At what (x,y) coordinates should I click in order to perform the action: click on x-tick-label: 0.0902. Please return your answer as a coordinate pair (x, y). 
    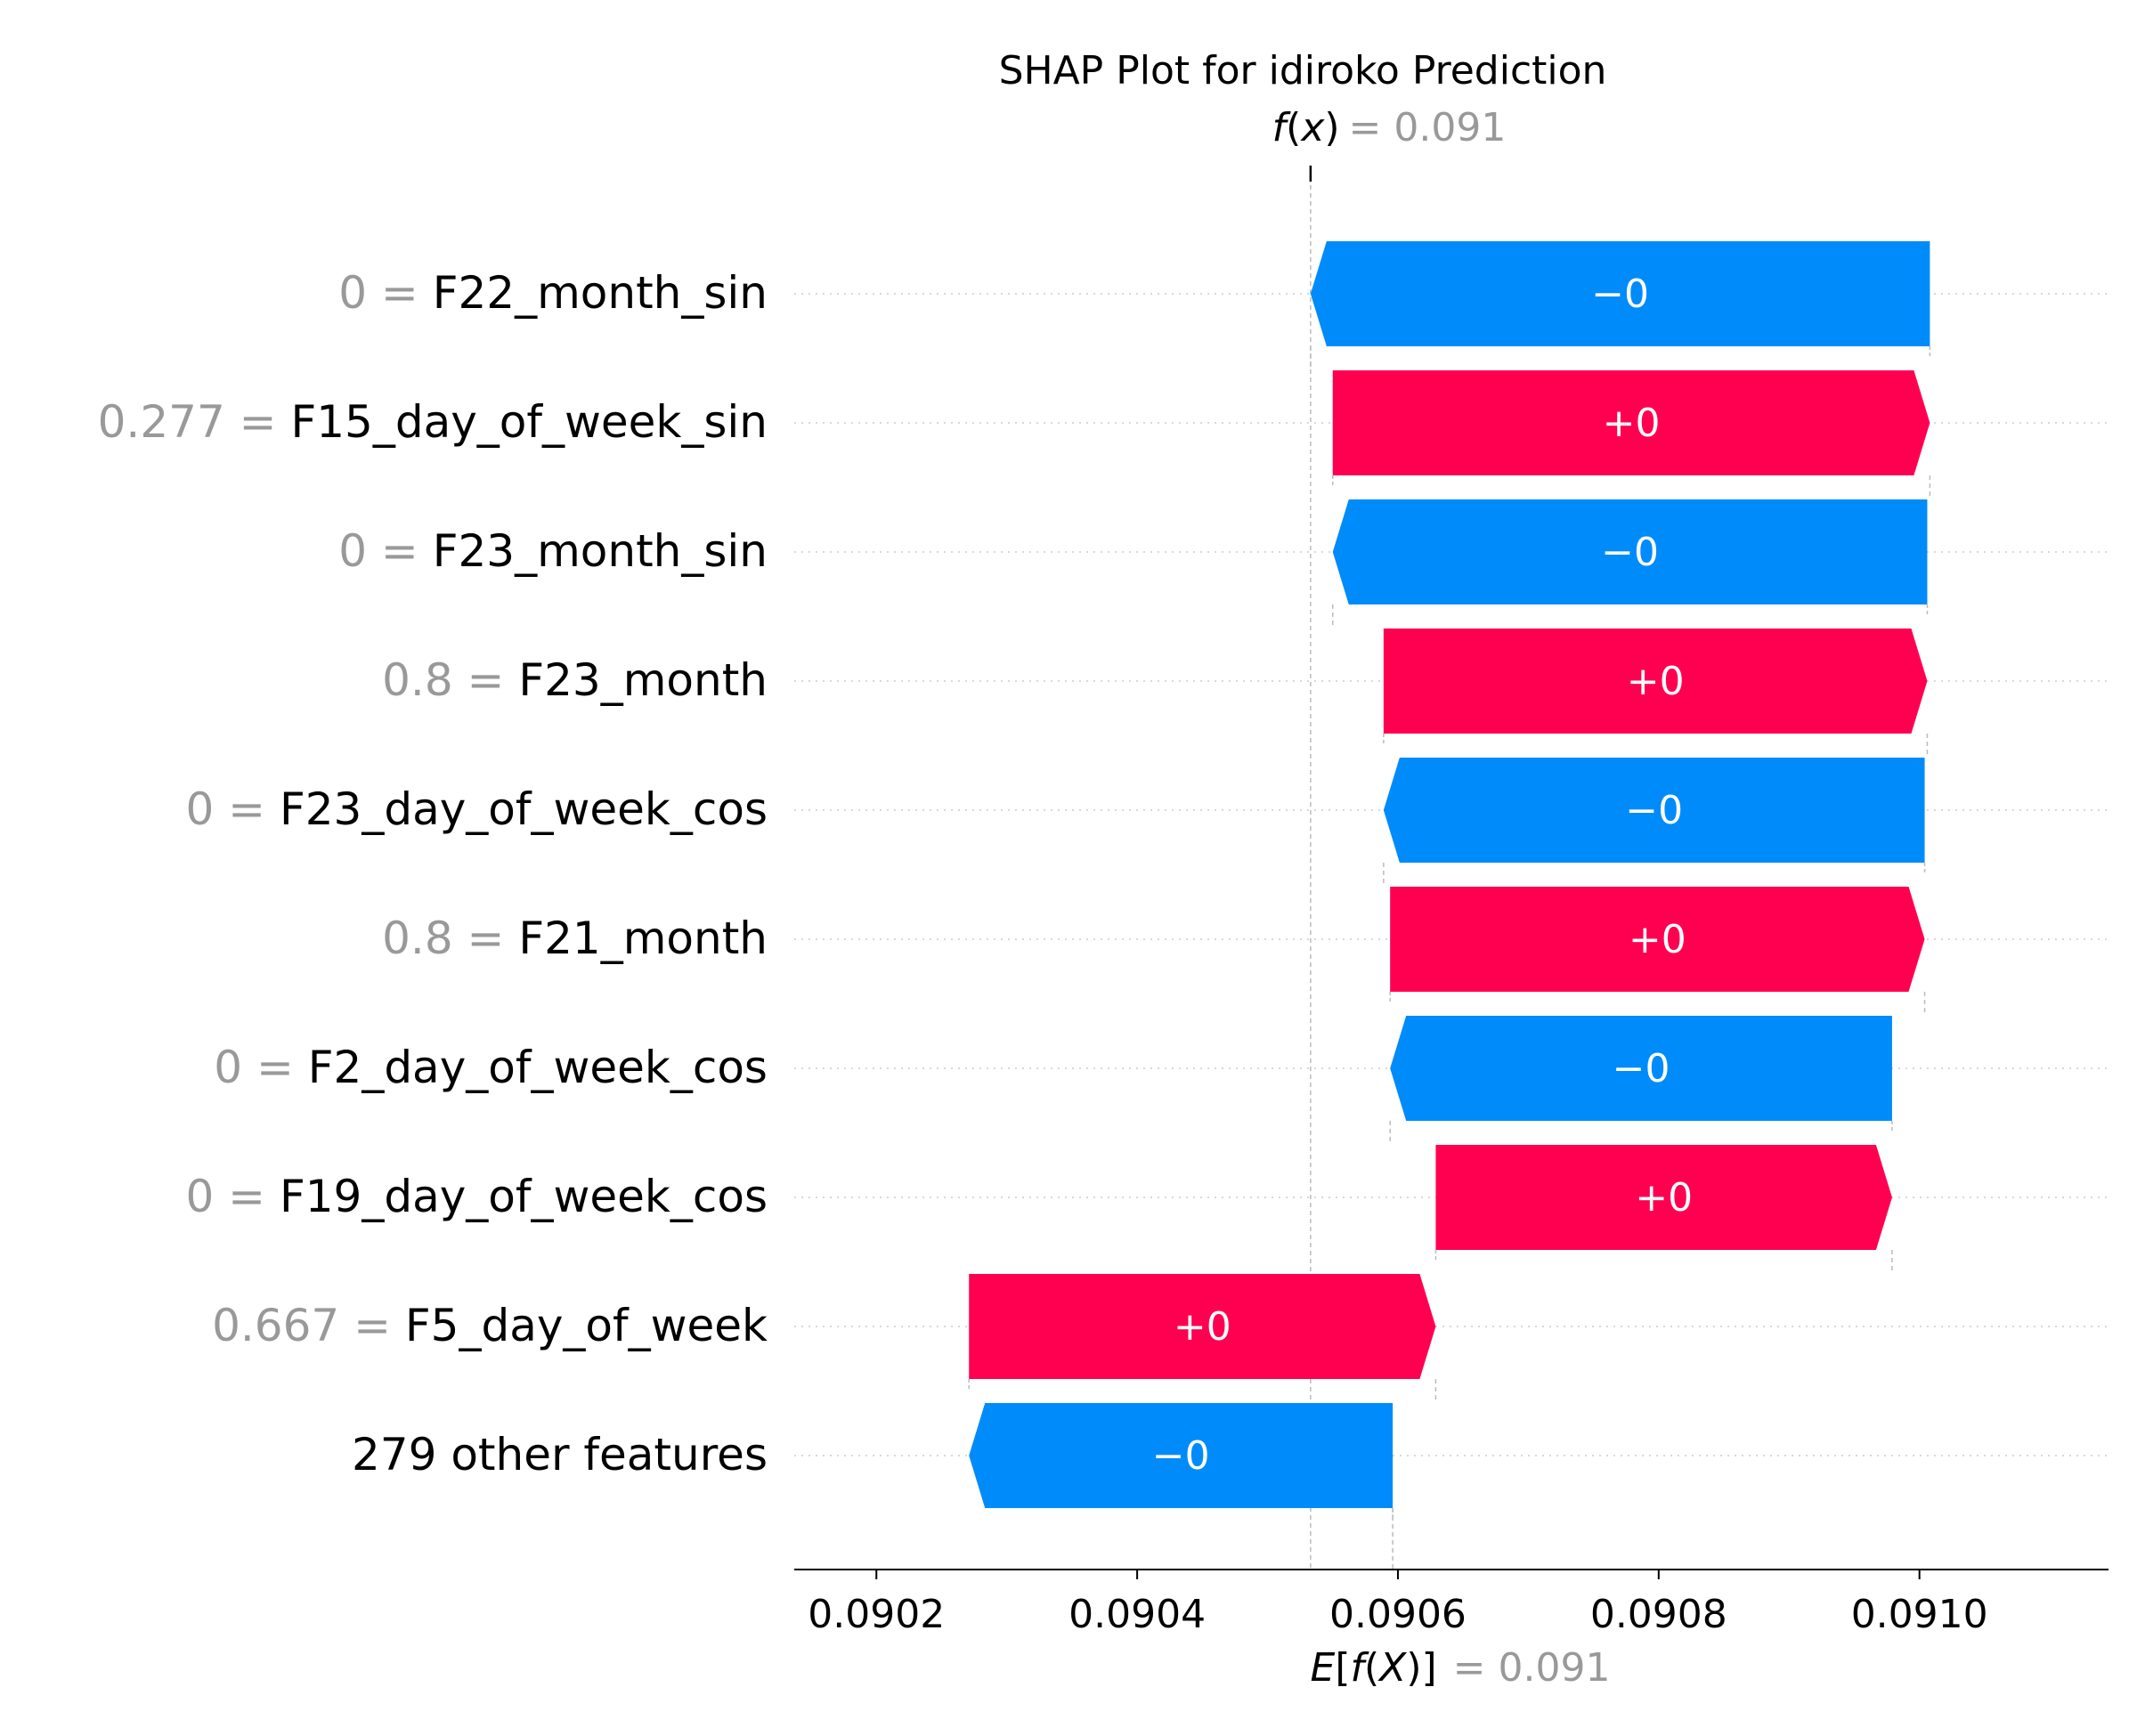
    Looking at the image, I should click on (876, 1614).